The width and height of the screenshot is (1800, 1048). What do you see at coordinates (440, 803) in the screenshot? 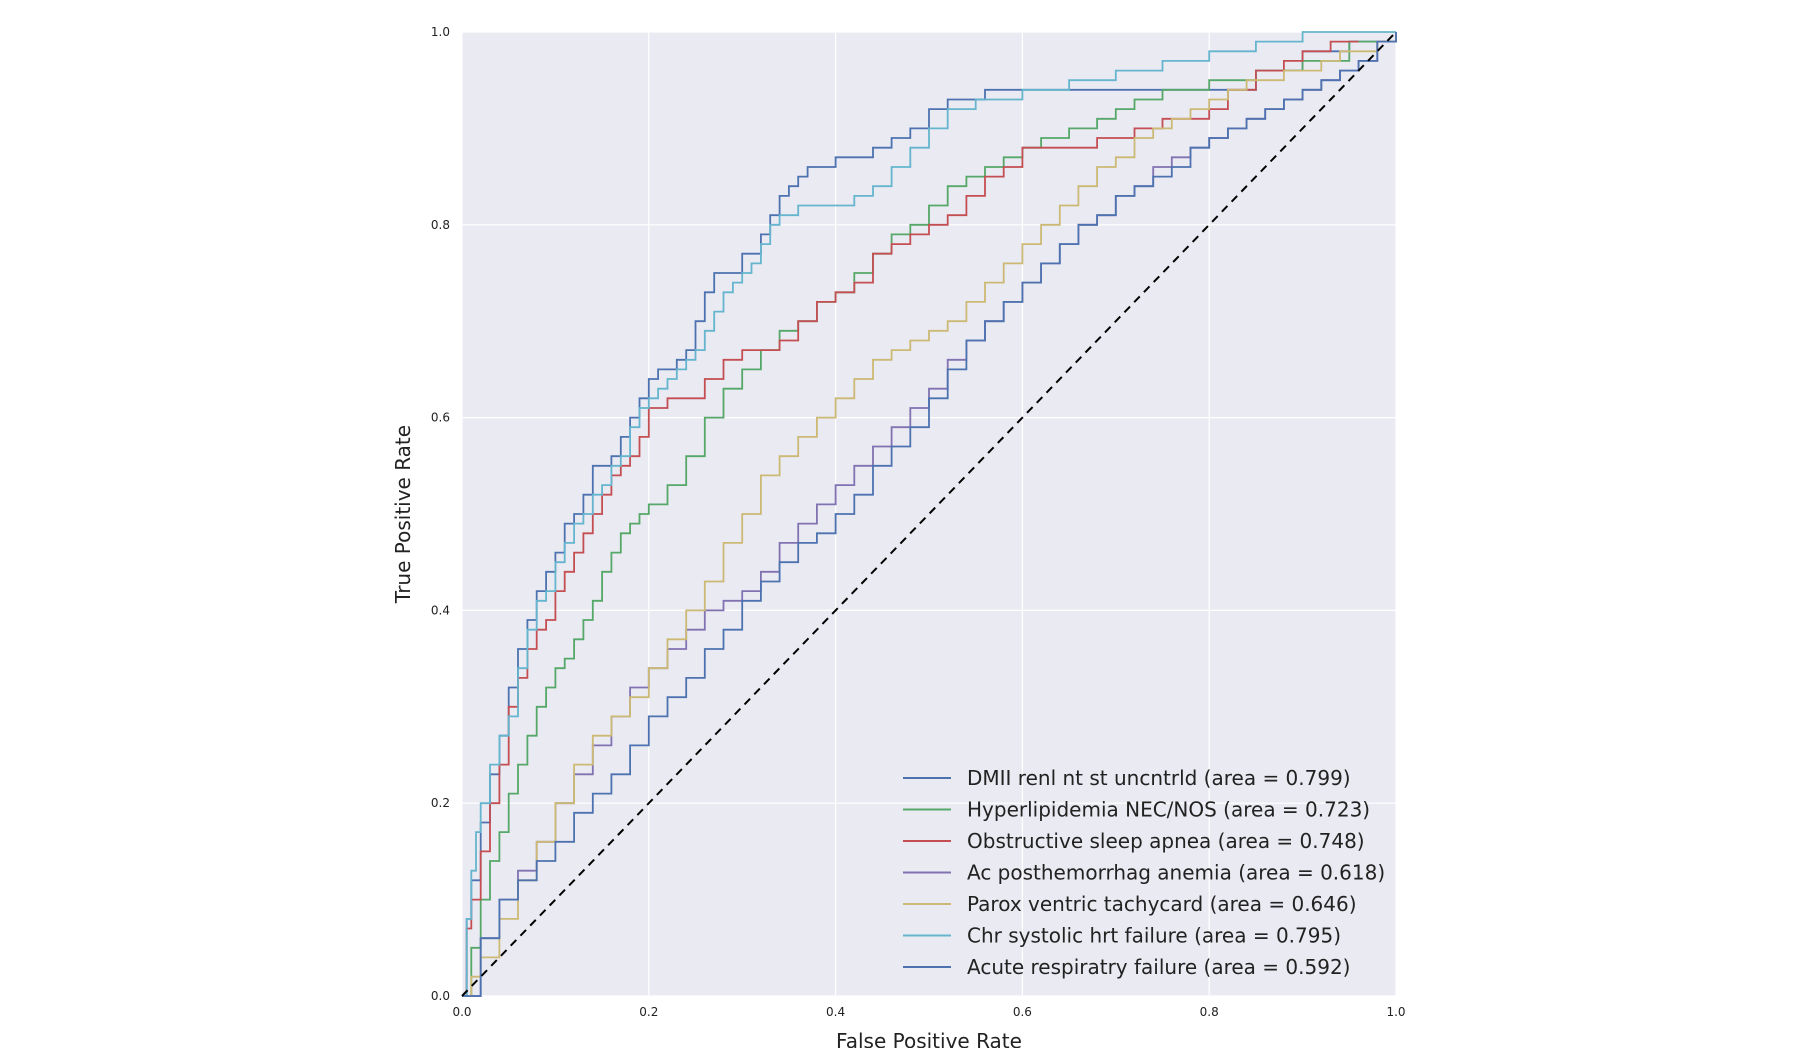
I see `y-tick-label: 0.2` at bounding box center [440, 803].